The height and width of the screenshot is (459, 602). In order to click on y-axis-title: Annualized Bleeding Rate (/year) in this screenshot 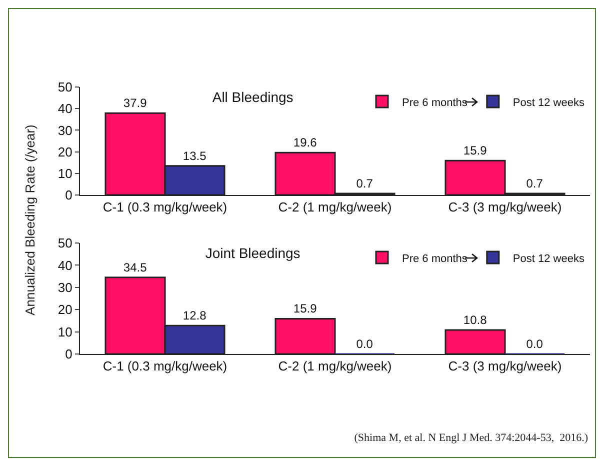, I will do `click(30, 220)`.